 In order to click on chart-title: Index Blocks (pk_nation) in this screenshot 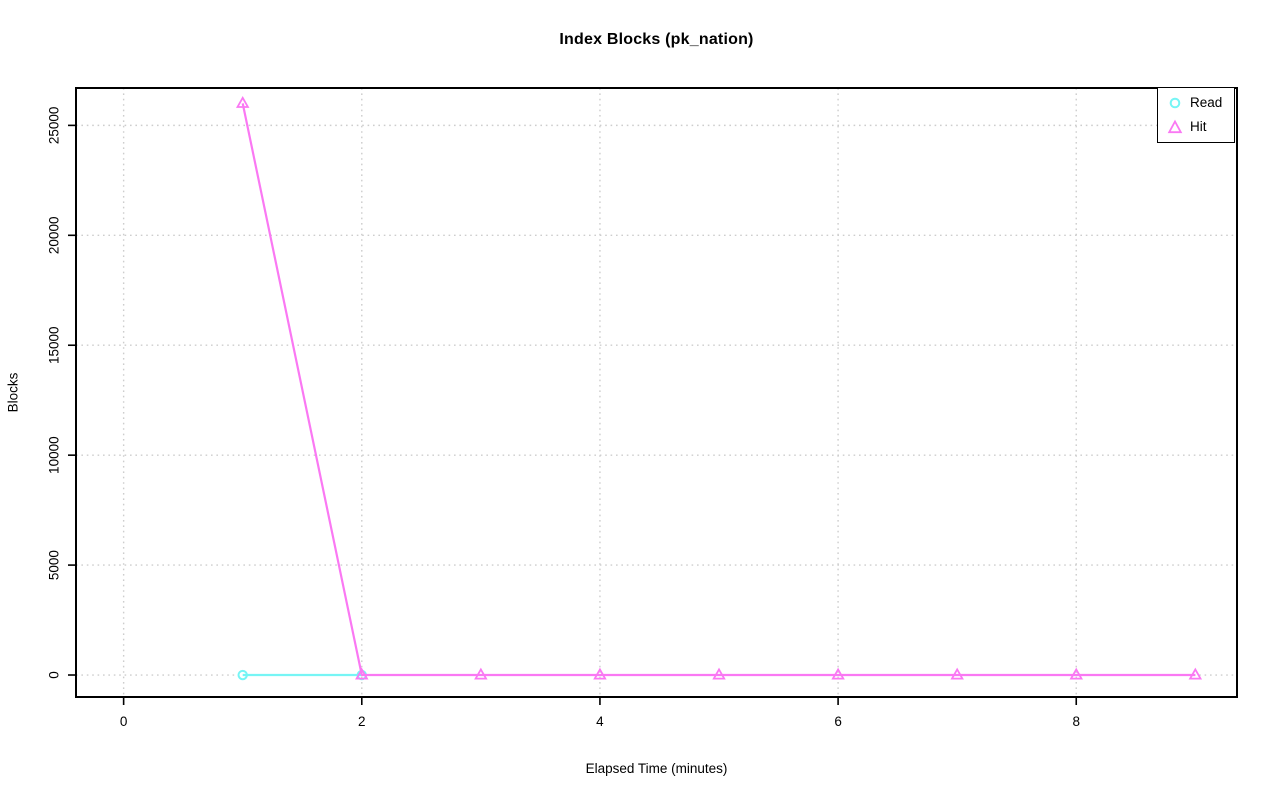, I will do `click(656, 39)`.